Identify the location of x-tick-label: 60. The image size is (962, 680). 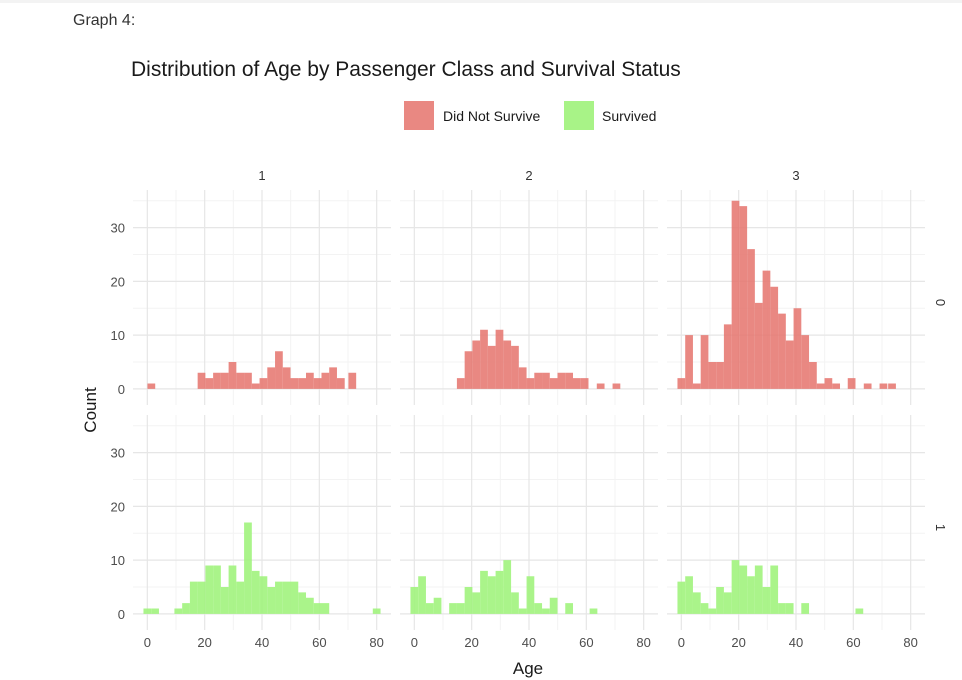
(853, 642).